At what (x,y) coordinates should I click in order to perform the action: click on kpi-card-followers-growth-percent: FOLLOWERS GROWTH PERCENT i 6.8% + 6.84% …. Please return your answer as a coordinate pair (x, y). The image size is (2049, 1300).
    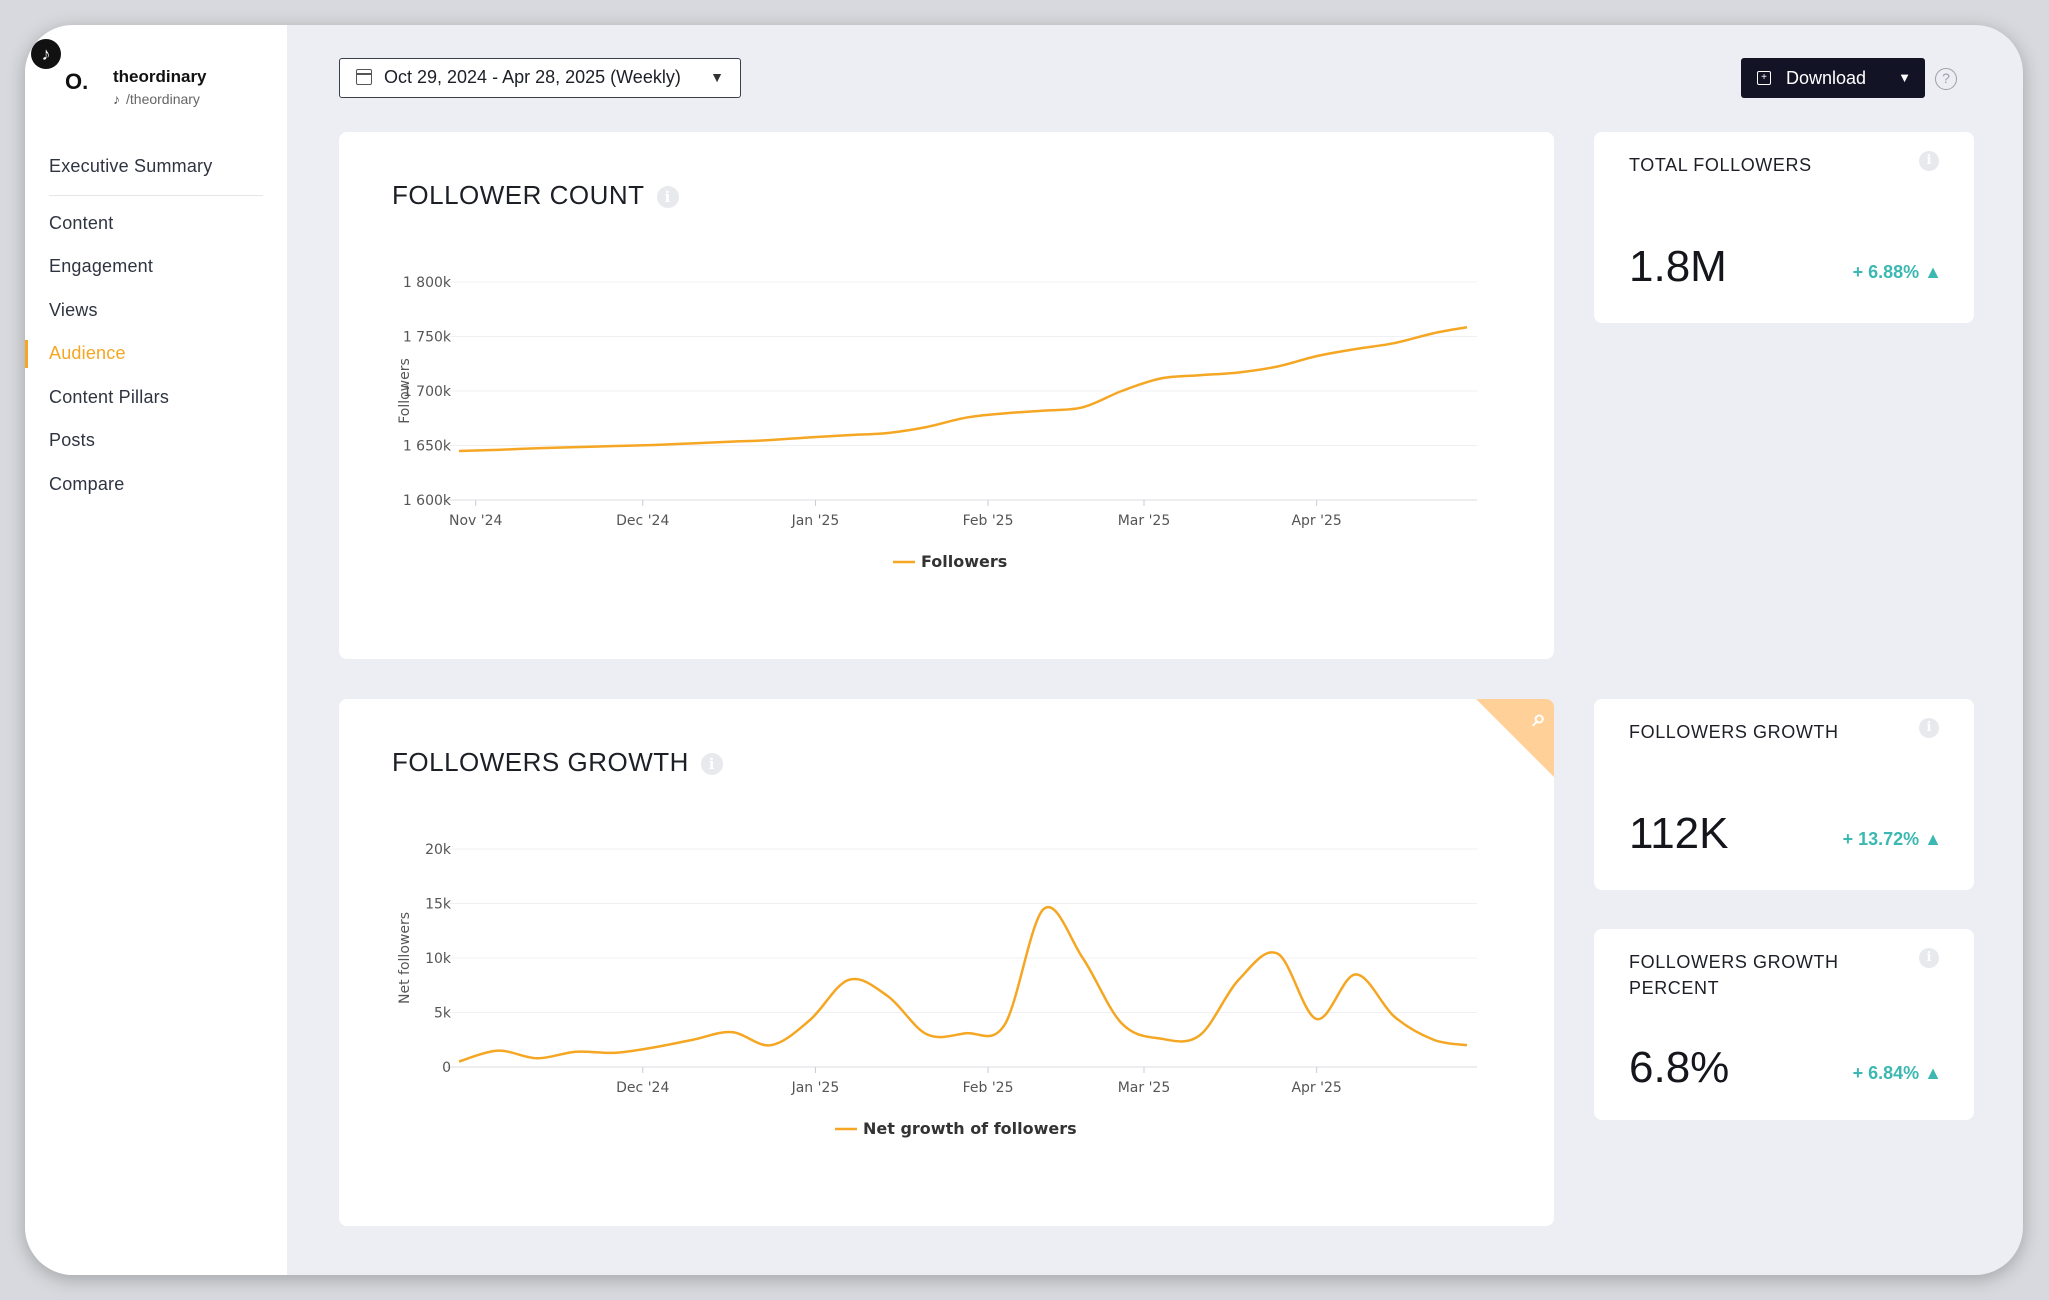
    Looking at the image, I should click on (1784, 1024).